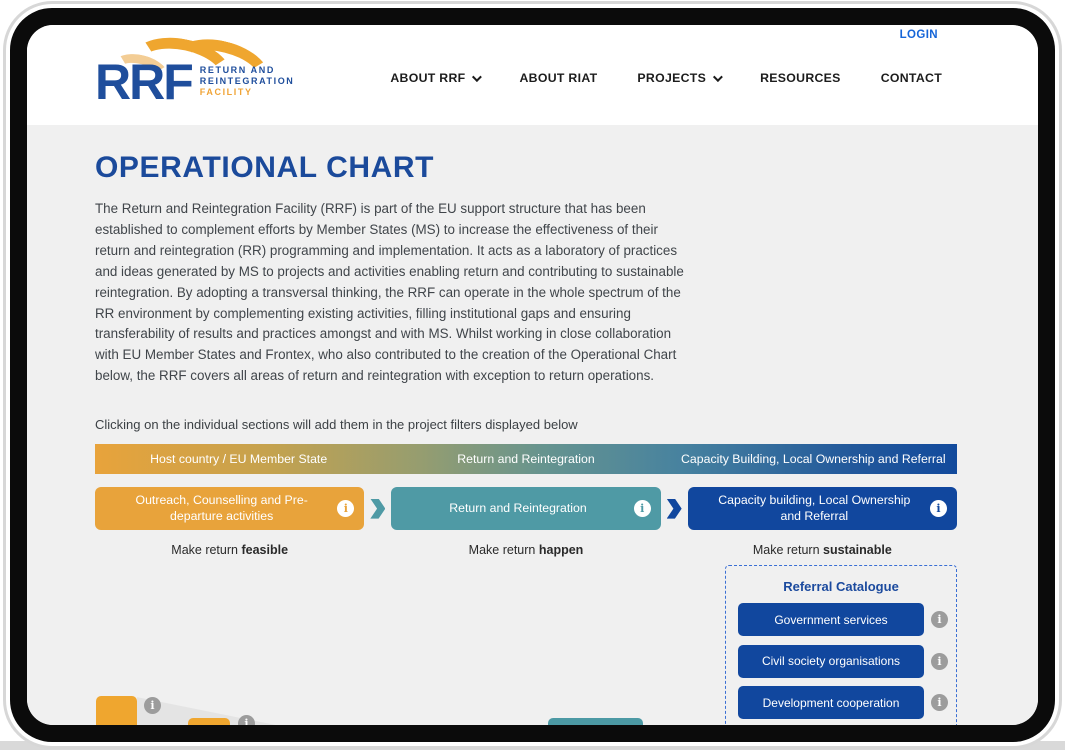 This screenshot has height=750, width=1065. I want to click on login-link: LOGIN, so click(918, 35).